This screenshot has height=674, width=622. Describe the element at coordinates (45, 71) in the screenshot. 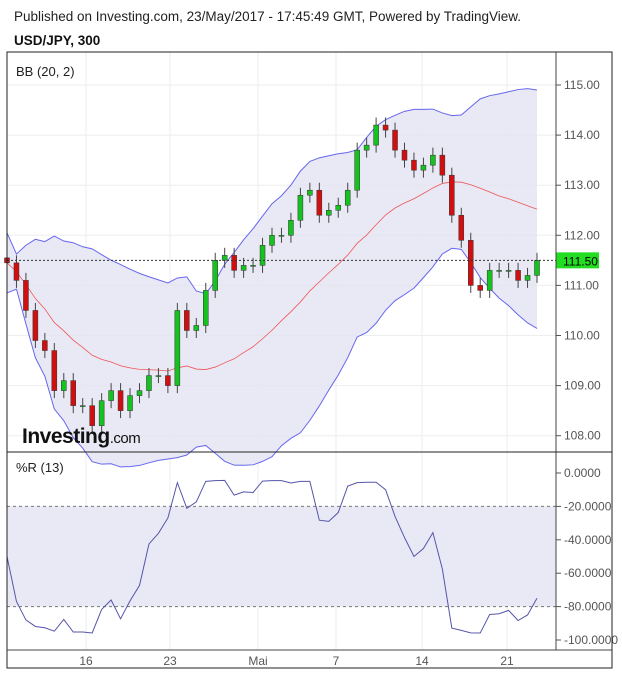

I see `main-indicator-label: BB (20, 2)` at that location.